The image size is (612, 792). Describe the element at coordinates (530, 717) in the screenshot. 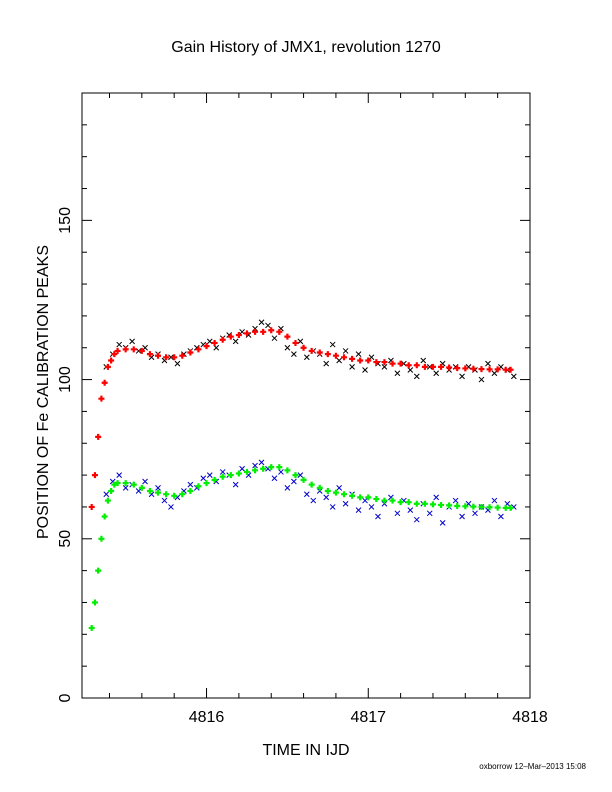

I see `x-tick-label: 4818` at that location.